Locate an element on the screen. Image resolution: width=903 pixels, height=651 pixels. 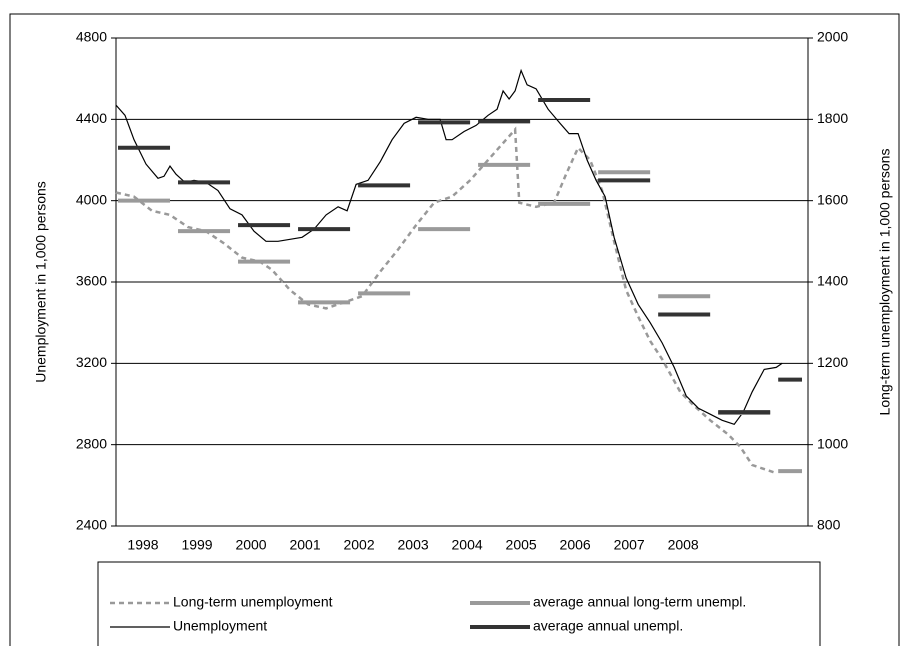
y-tick-label: 2400 is located at coordinates (91, 525).